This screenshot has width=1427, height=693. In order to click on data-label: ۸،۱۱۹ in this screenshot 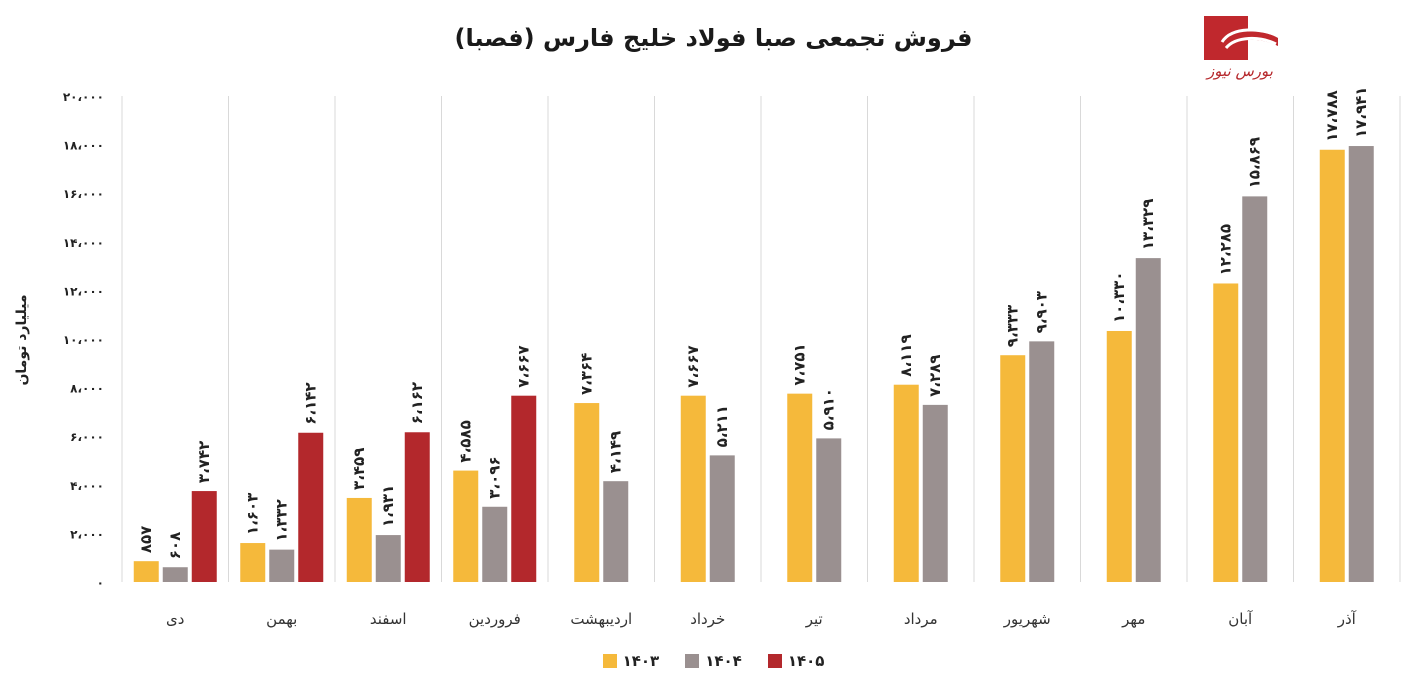, I will do `click(906, 355)`.